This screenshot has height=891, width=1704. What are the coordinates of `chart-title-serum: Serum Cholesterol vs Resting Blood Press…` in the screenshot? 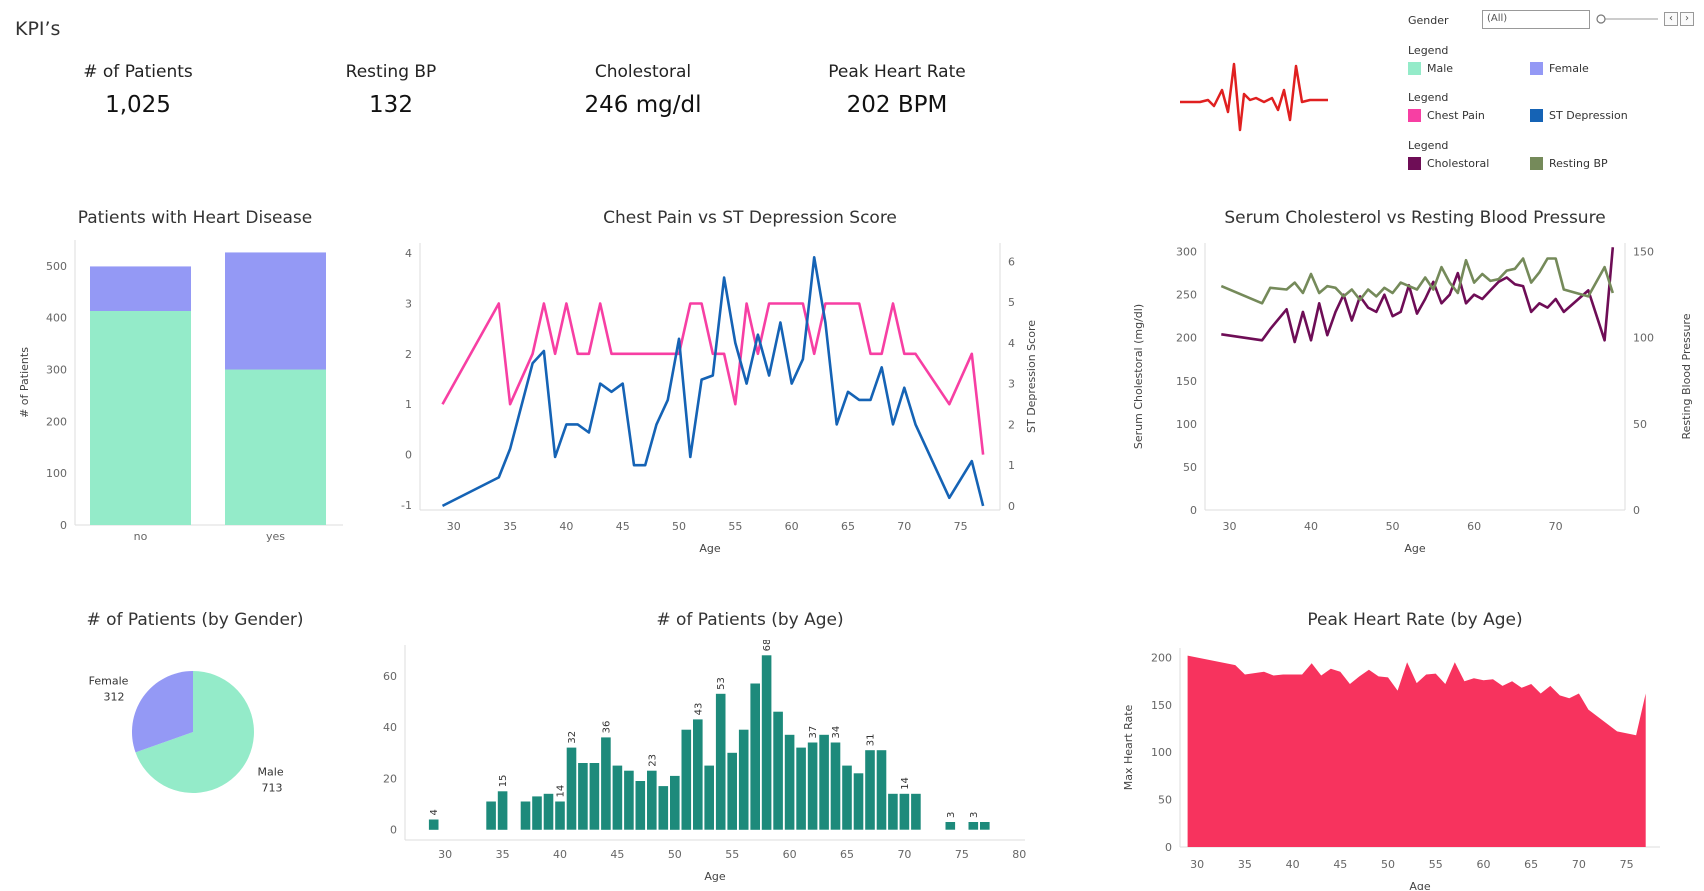 It's located at (1415, 218).